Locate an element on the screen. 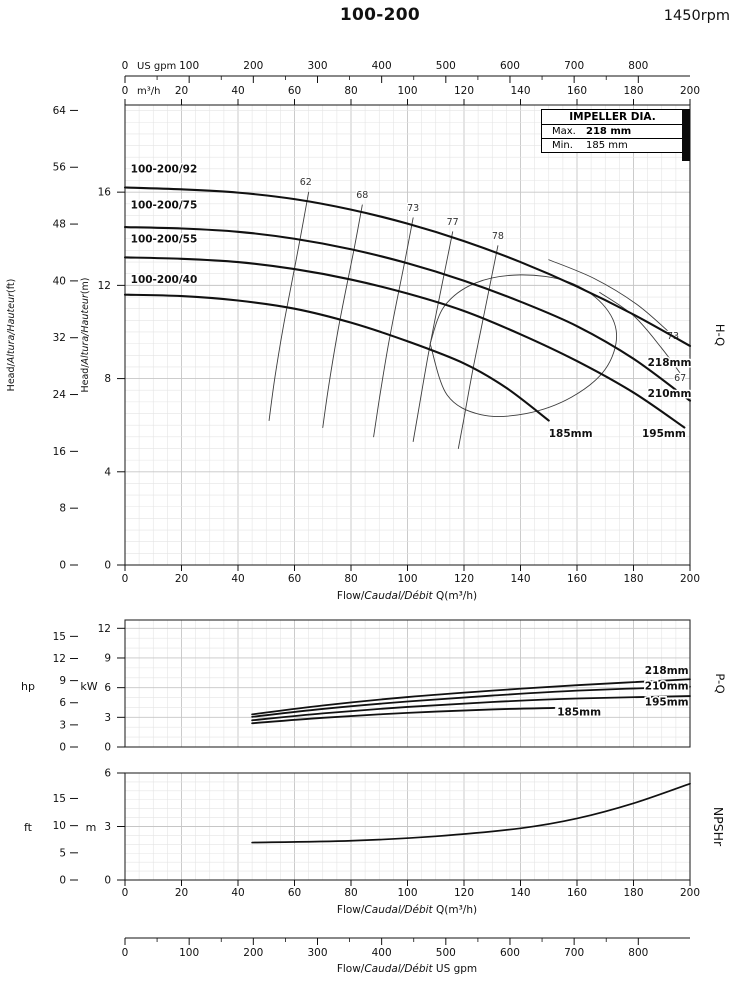 The image size is (738, 1000). top-m3h-tick-label: 80 is located at coordinates (350, 91).